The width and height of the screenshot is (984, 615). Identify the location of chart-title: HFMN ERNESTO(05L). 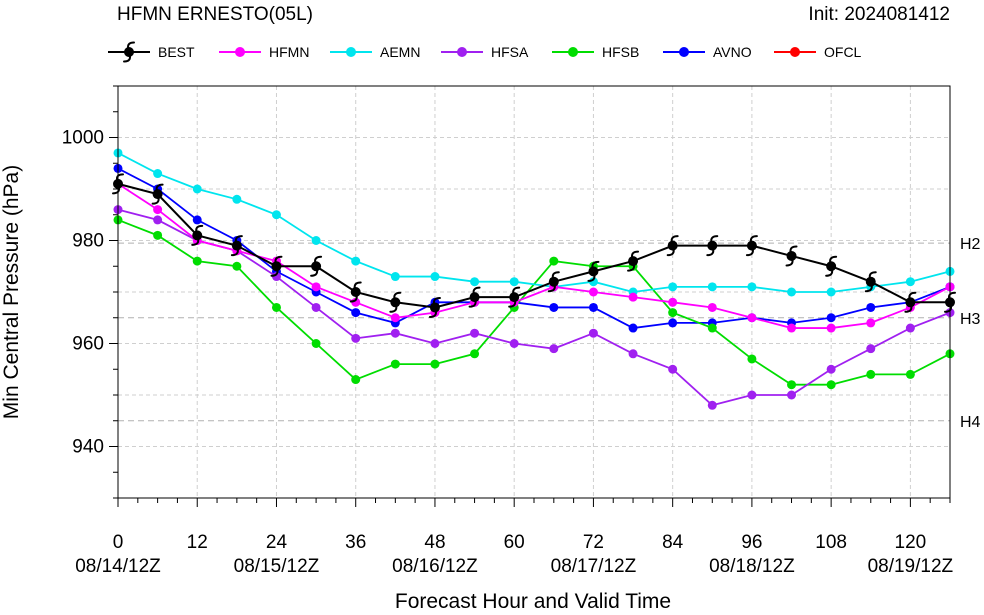
(215, 14).